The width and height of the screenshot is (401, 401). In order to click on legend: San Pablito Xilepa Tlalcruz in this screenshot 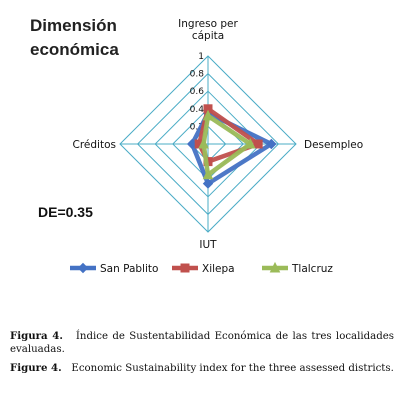, I will do `click(201, 268)`.